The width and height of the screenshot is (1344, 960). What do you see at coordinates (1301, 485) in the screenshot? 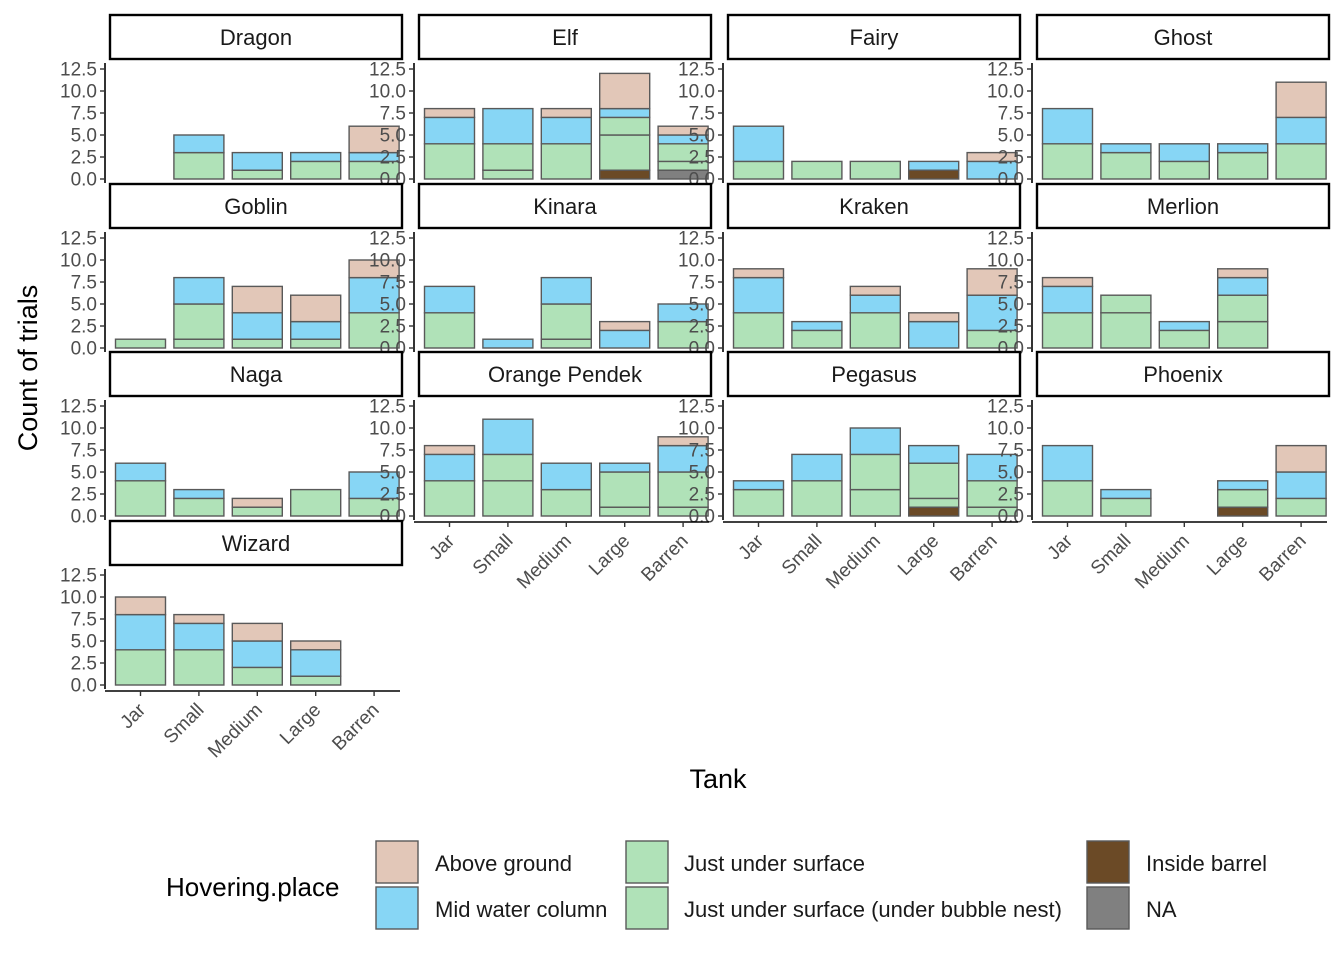
I see `bar-phoenix-barren-mid` at bounding box center [1301, 485].